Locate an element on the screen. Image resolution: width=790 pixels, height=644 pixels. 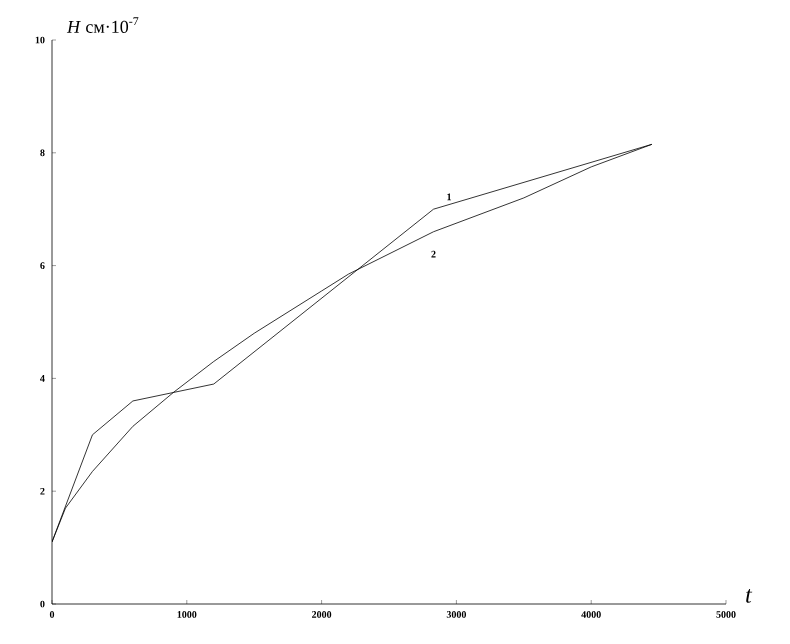
x-axis-title: t is located at coordinates (749, 596).